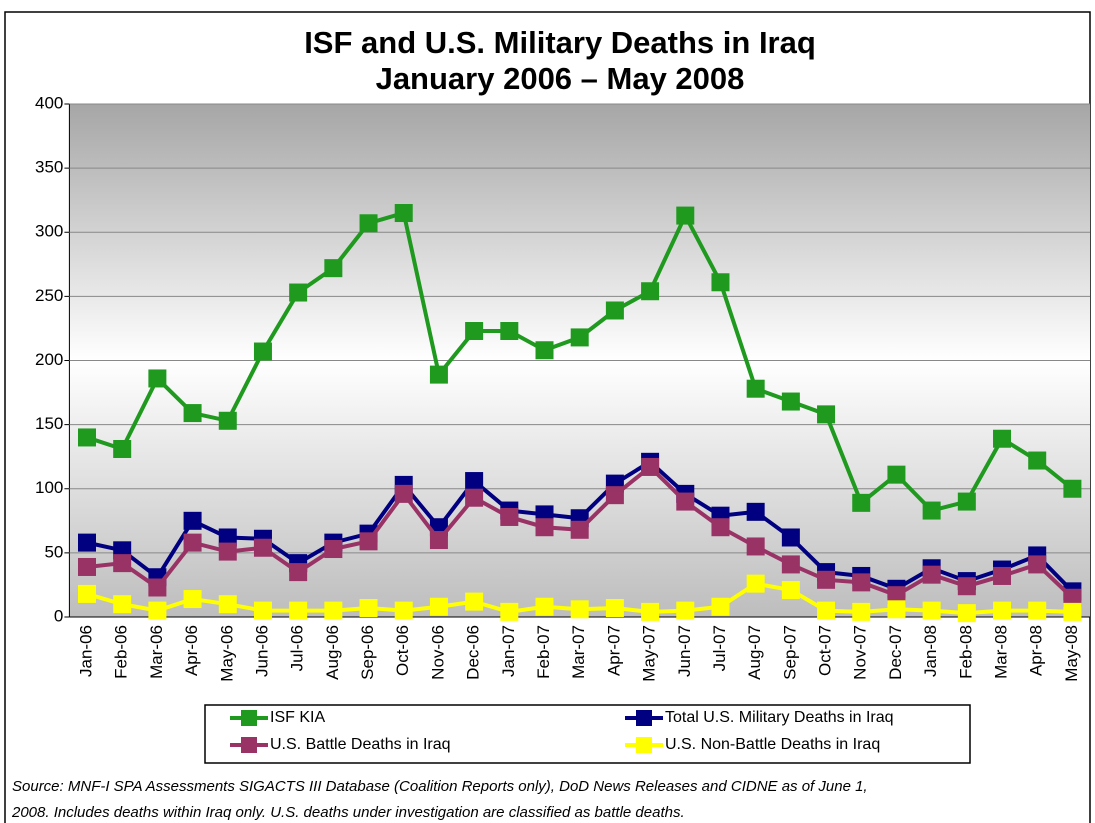  Describe the element at coordinates (473, 652) in the screenshot. I see `x-tick-label: Dec-06` at that location.